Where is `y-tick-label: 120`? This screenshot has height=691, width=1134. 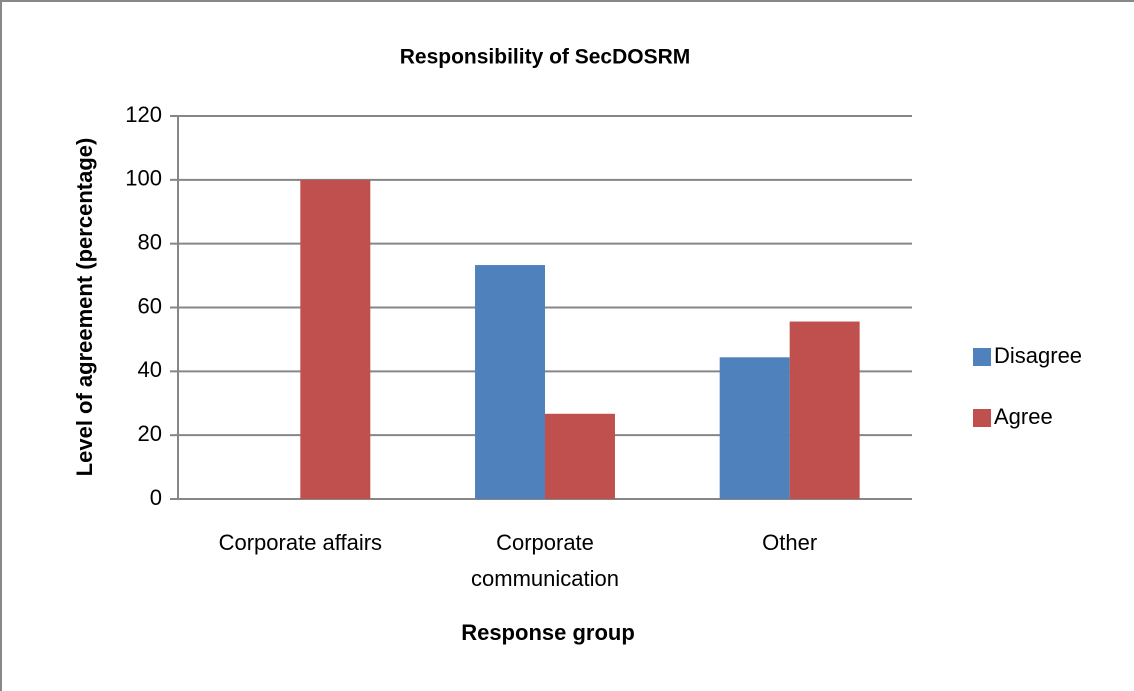
y-tick-label: 120 is located at coordinates (143, 114).